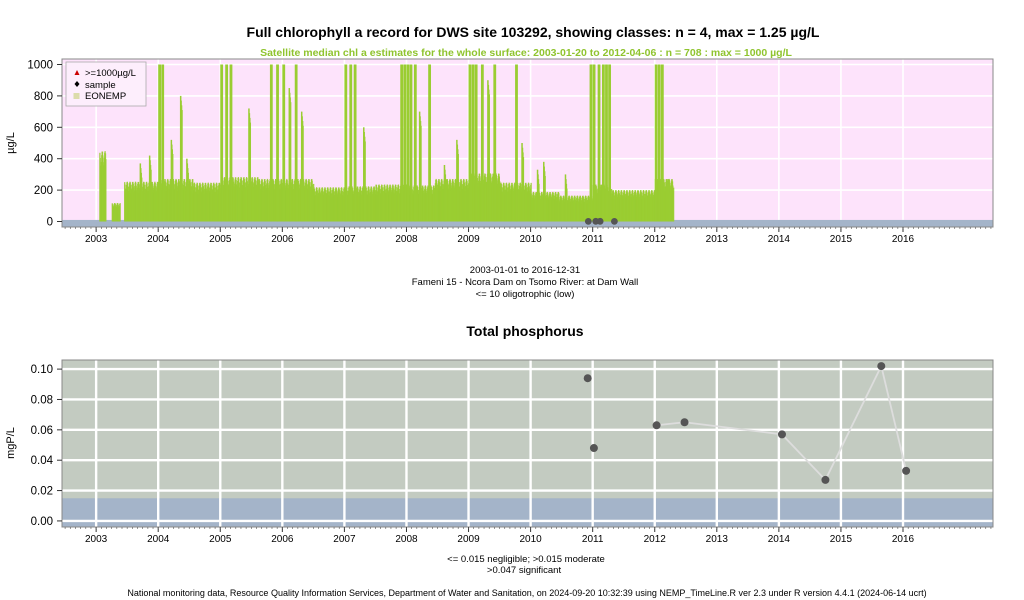  I want to click on chl-satellite-series, so click(387, 143).